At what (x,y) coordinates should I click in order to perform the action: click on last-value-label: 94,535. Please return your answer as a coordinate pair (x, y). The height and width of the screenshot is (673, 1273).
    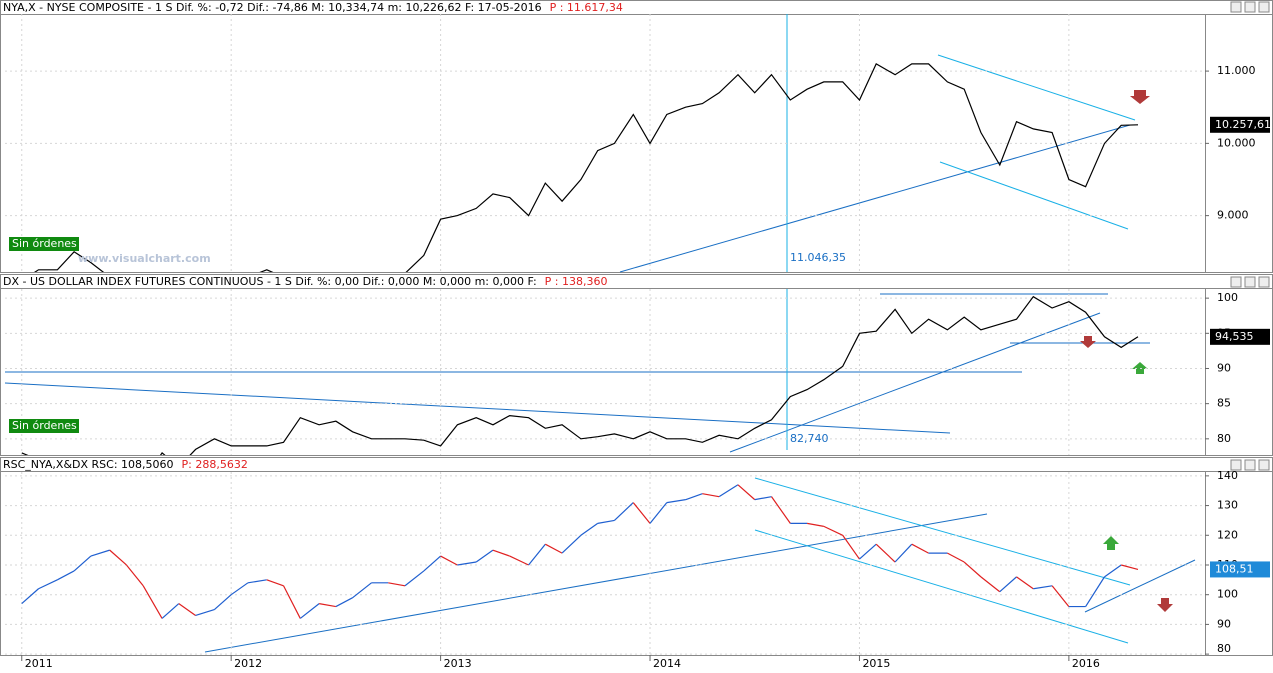
    Looking at the image, I should click on (1234, 336).